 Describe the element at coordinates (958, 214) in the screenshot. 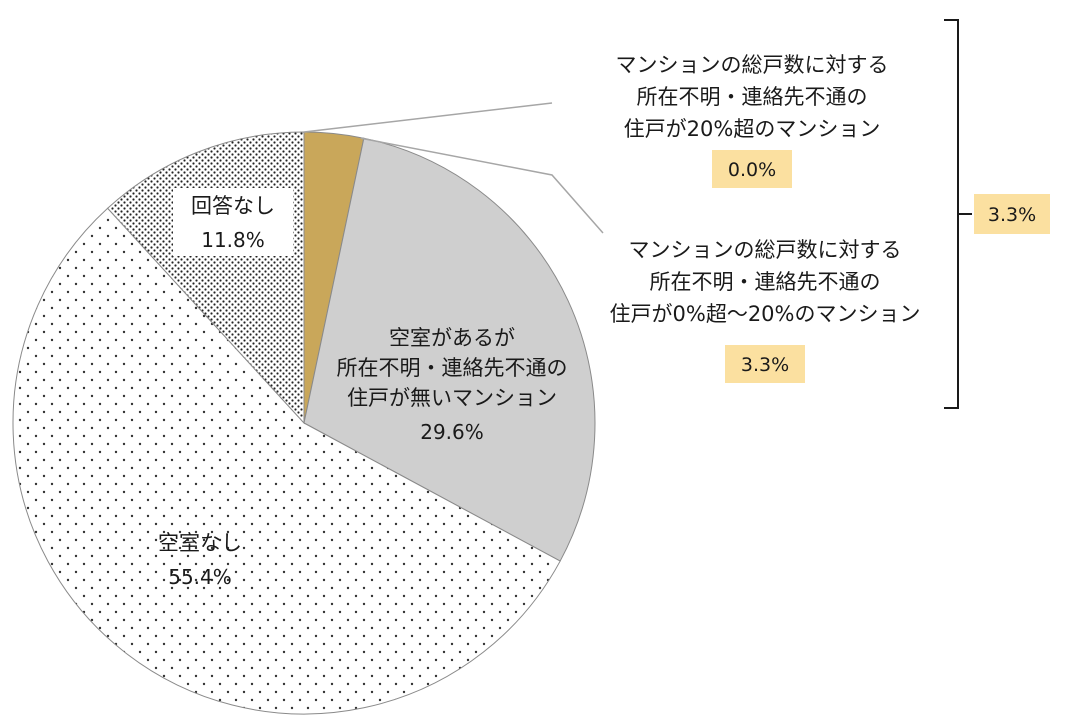

I see `curly-bracket` at that location.